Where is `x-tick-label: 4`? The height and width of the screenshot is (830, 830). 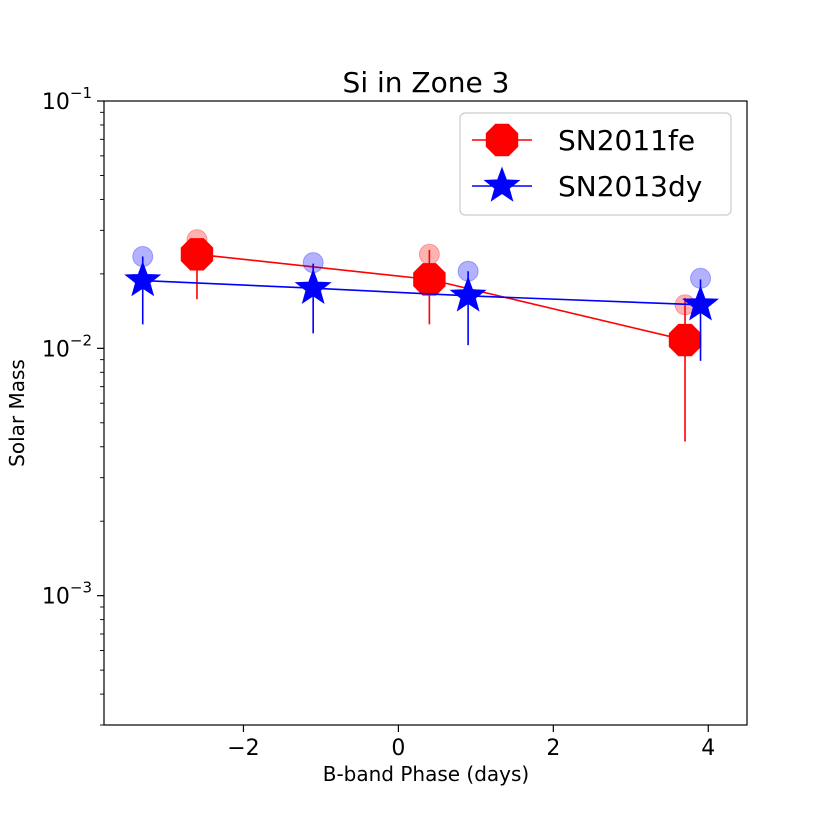 x-tick-label: 4 is located at coordinates (708, 748).